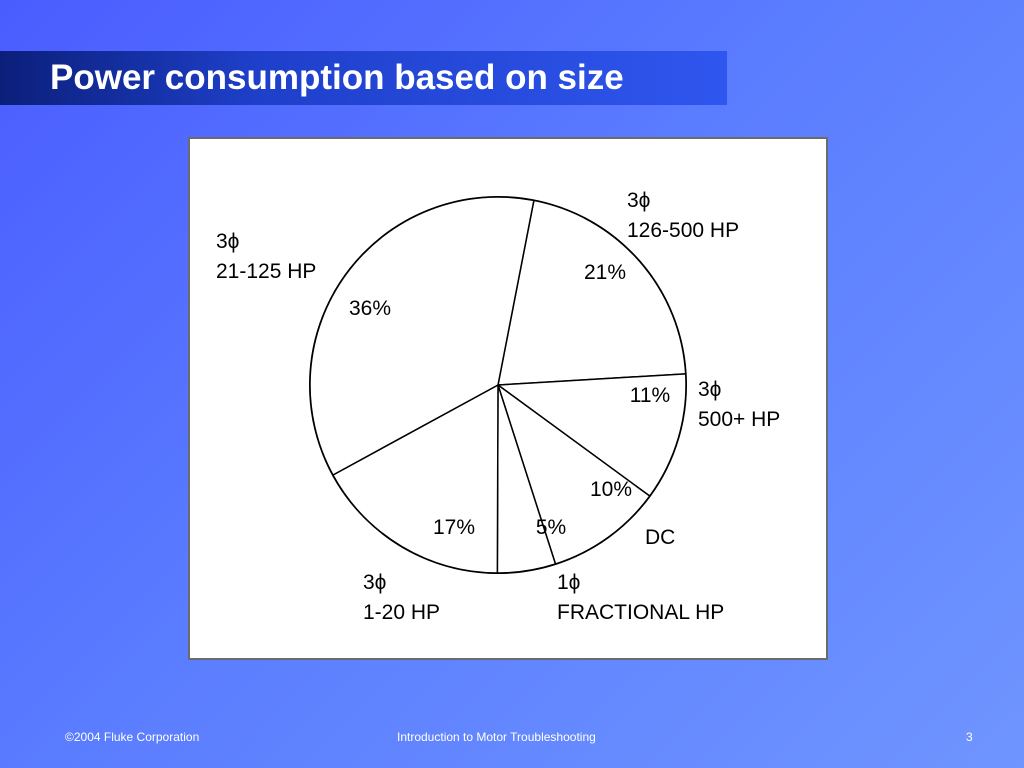 The height and width of the screenshot is (768, 1024). I want to click on slide-title: Power consumption based on size, so click(337, 77).